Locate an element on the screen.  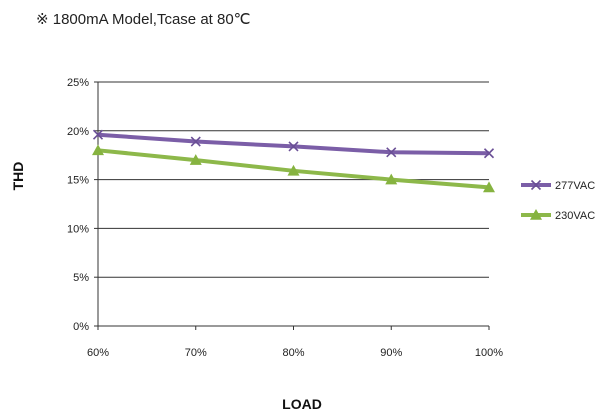
x-tick-label: 80% is located at coordinates (293, 353).